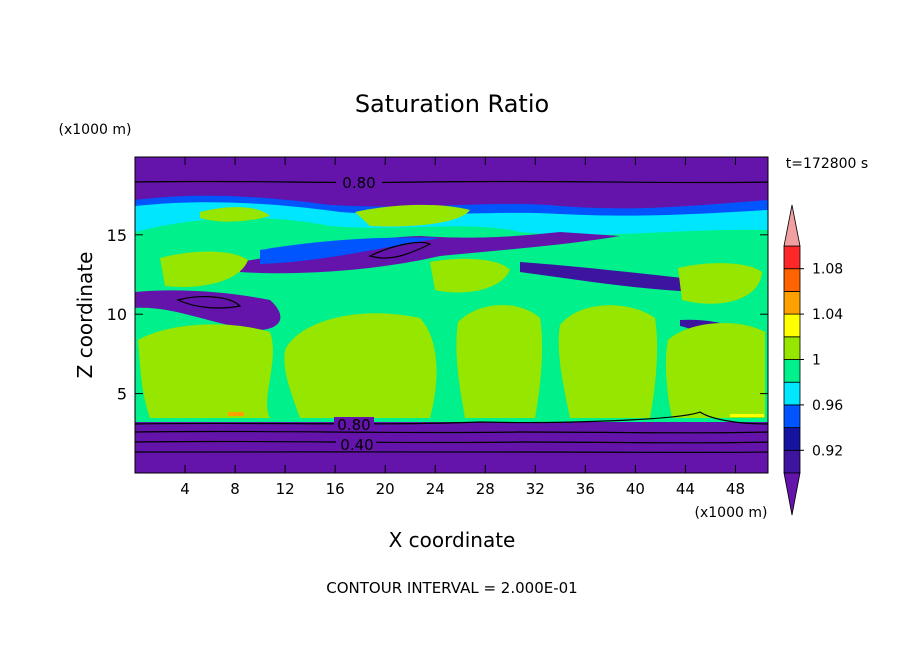  I want to click on time-label: t=172800 s, so click(827, 164).